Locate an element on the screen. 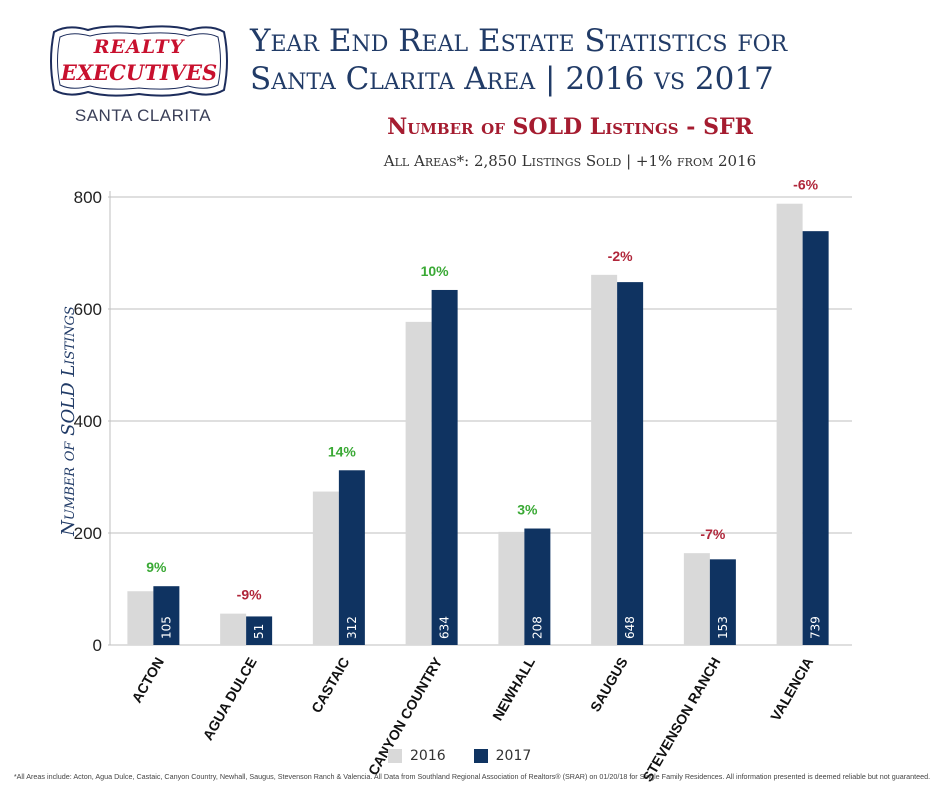 Image resolution: width=940 pixels, height=788 pixels. bar-value-label: 153 is located at coordinates (723, 627).